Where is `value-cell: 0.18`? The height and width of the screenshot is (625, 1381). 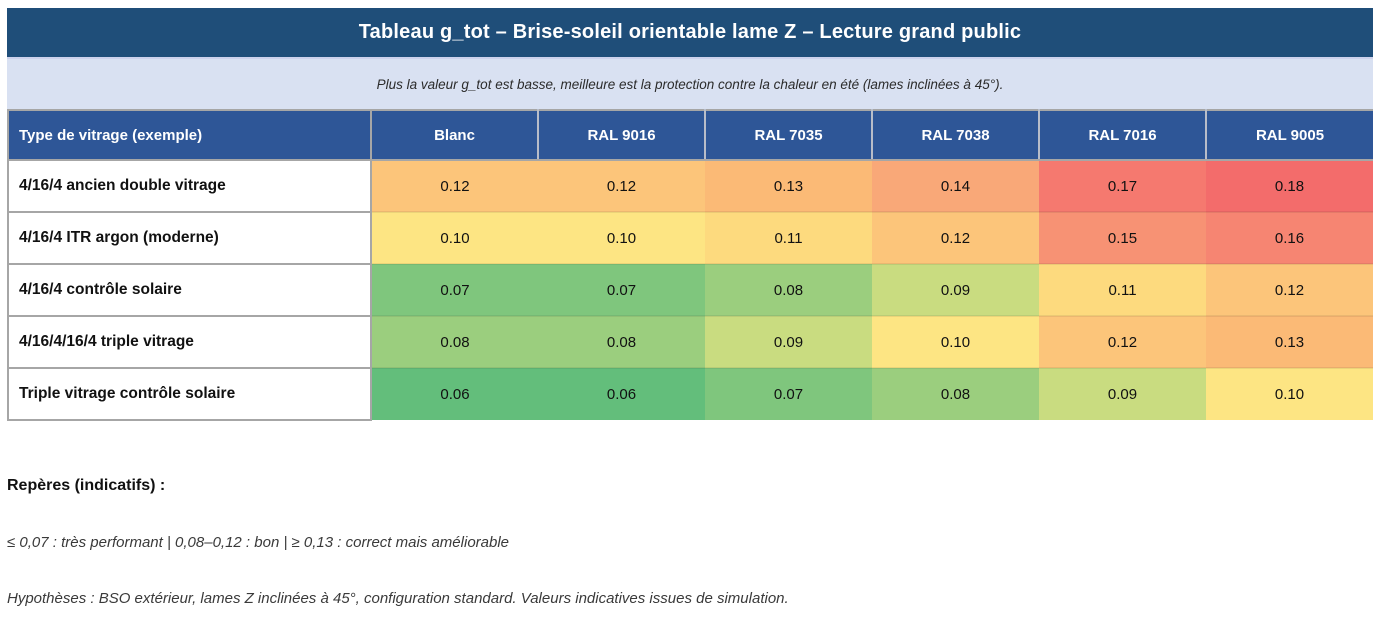 value-cell: 0.18 is located at coordinates (1289, 185).